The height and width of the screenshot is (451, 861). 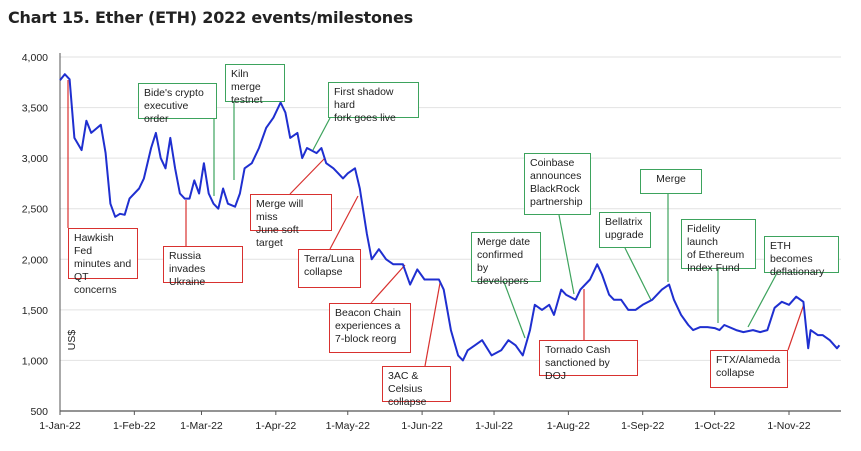 I want to click on annotation-terra-luna: Terra/Luna collapse, so click(x=329, y=268).